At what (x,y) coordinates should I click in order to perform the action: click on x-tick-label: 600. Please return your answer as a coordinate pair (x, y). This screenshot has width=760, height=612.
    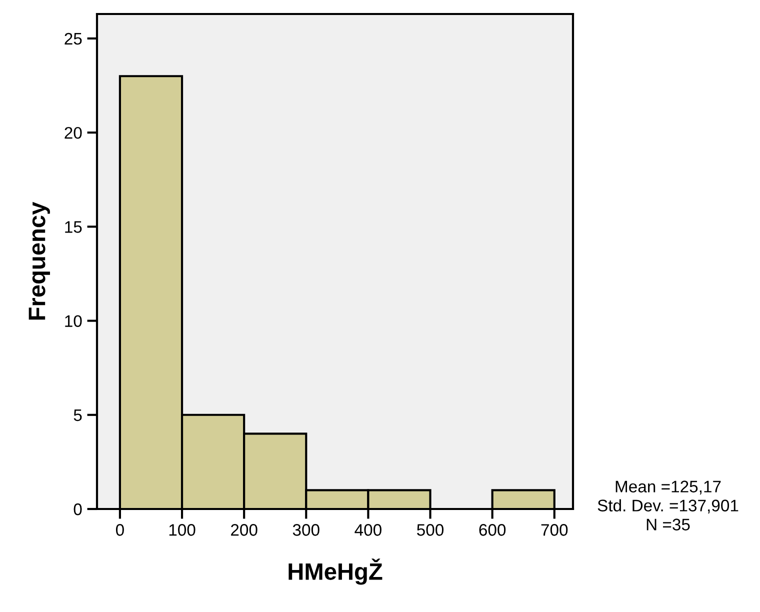
    Looking at the image, I should click on (492, 530).